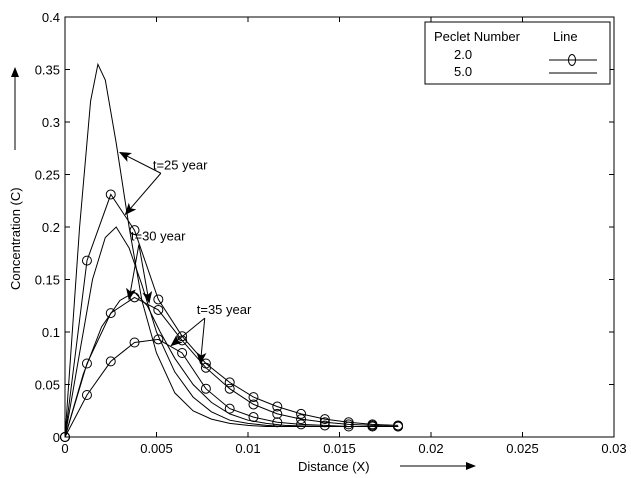 The height and width of the screenshot is (478, 631). I want to click on x-tick-label: 0.01, so click(247, 448).